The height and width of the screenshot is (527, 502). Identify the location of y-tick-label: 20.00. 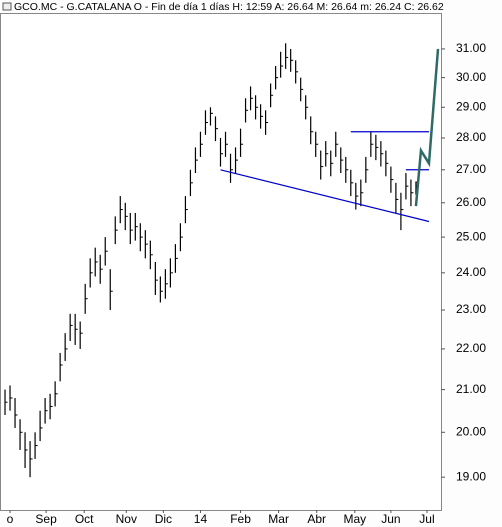
(471, 431).